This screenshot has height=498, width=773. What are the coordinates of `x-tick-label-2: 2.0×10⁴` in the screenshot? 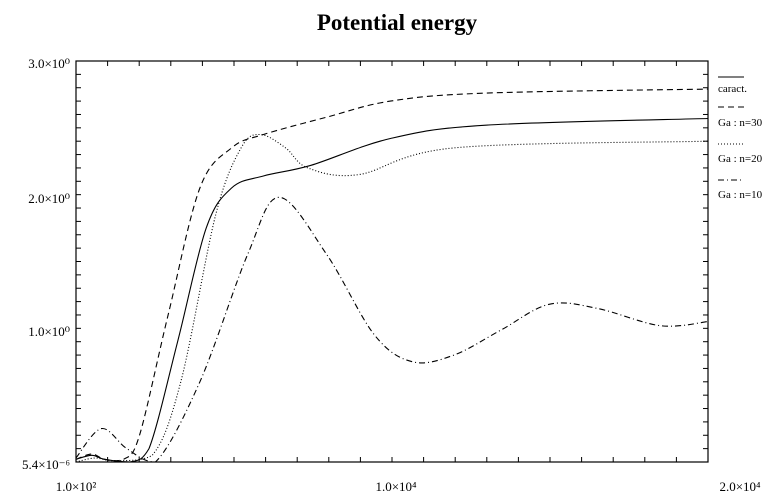 It's located at (740, 486).